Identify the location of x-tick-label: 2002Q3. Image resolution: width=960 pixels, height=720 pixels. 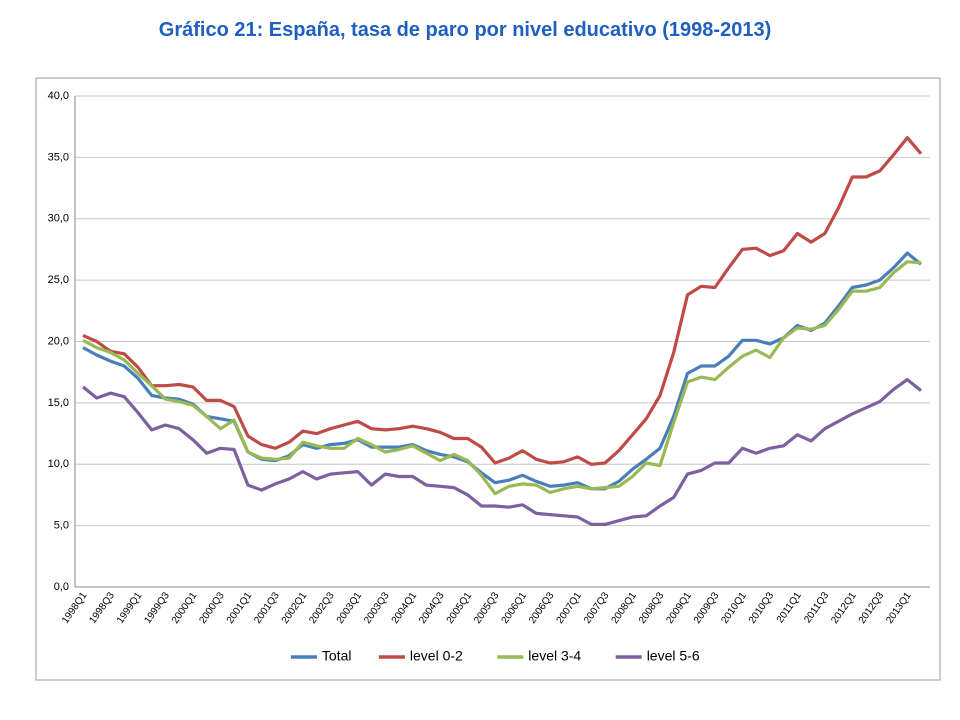
(322, 608).